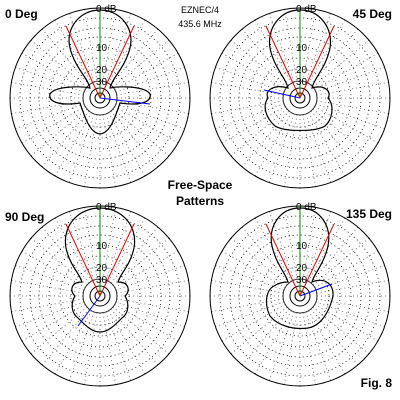  I want to click on frequency-label: 435.6 MHz, so click(200, 24).